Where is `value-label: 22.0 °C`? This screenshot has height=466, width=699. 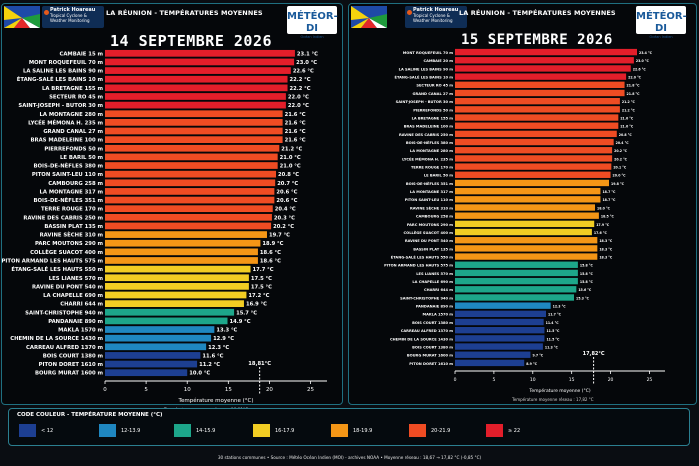 value-label: 22.0 °C is located at coordinates (635, 78).